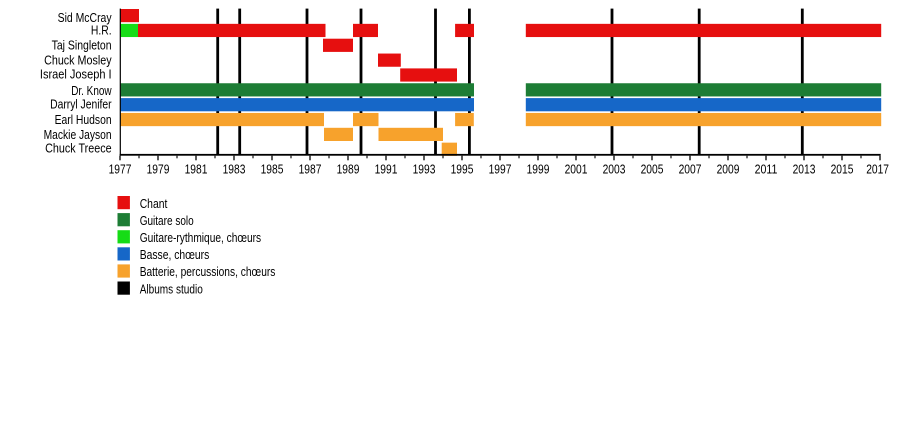  What do you see at coordinates (167, 220) in the screenshot?
I see `svg-text: Guitare solo` at bounding box center [167, 220].